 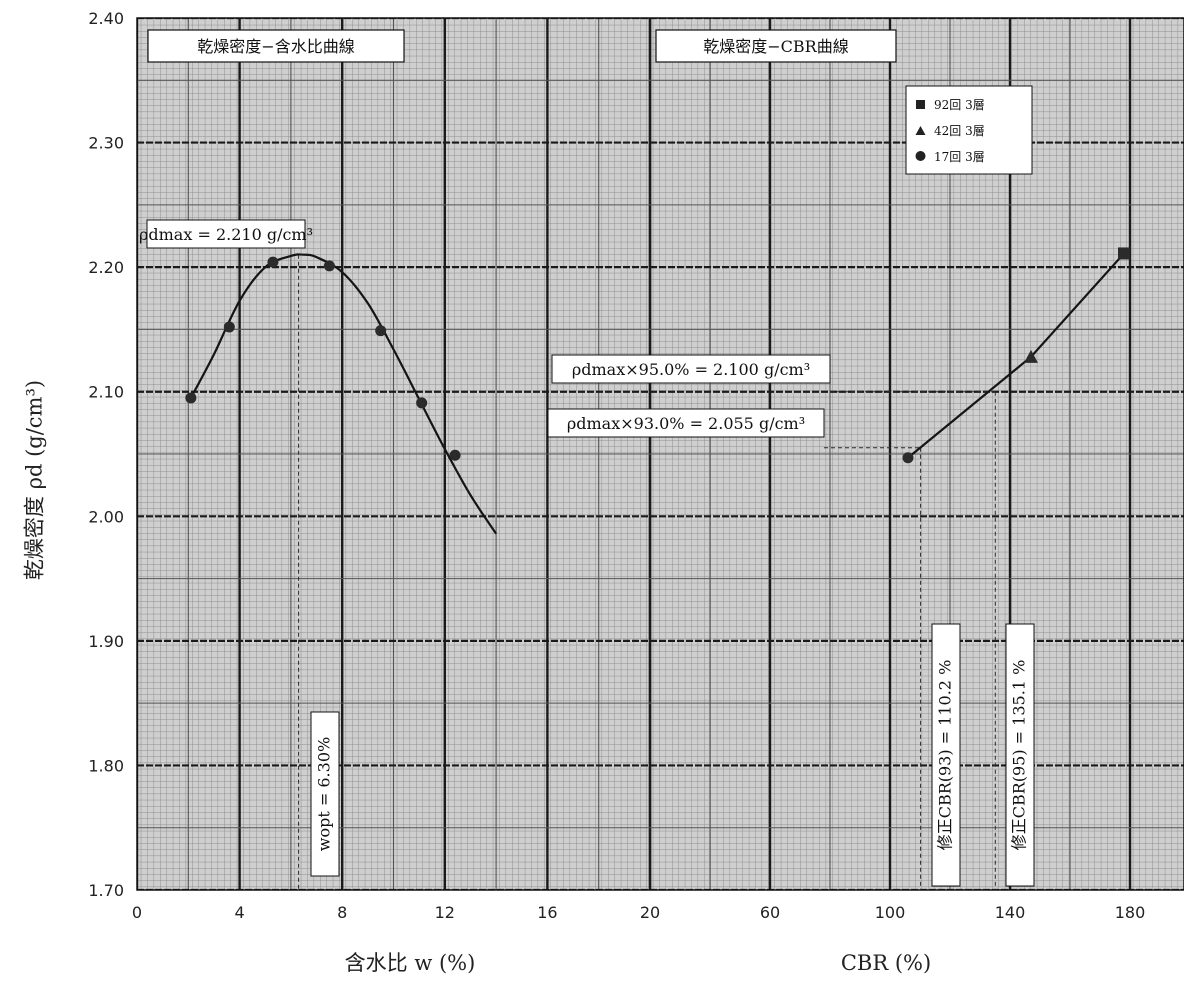 I want to click on x-tick-label: 12, so click(x=445, y=912).